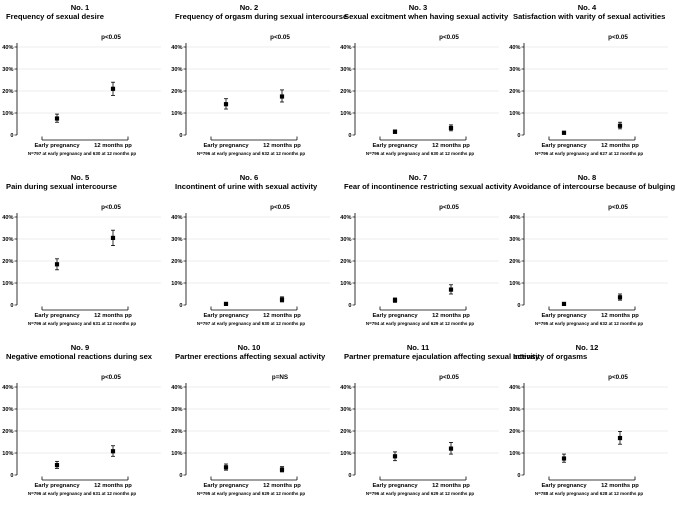 The width and height of the screenshot is (676, 508). What do you see at coordinates (61, 186) in the screenshot?
I see `panel-title: Pain during sexual intercourse` at bounding box center [61, 186].